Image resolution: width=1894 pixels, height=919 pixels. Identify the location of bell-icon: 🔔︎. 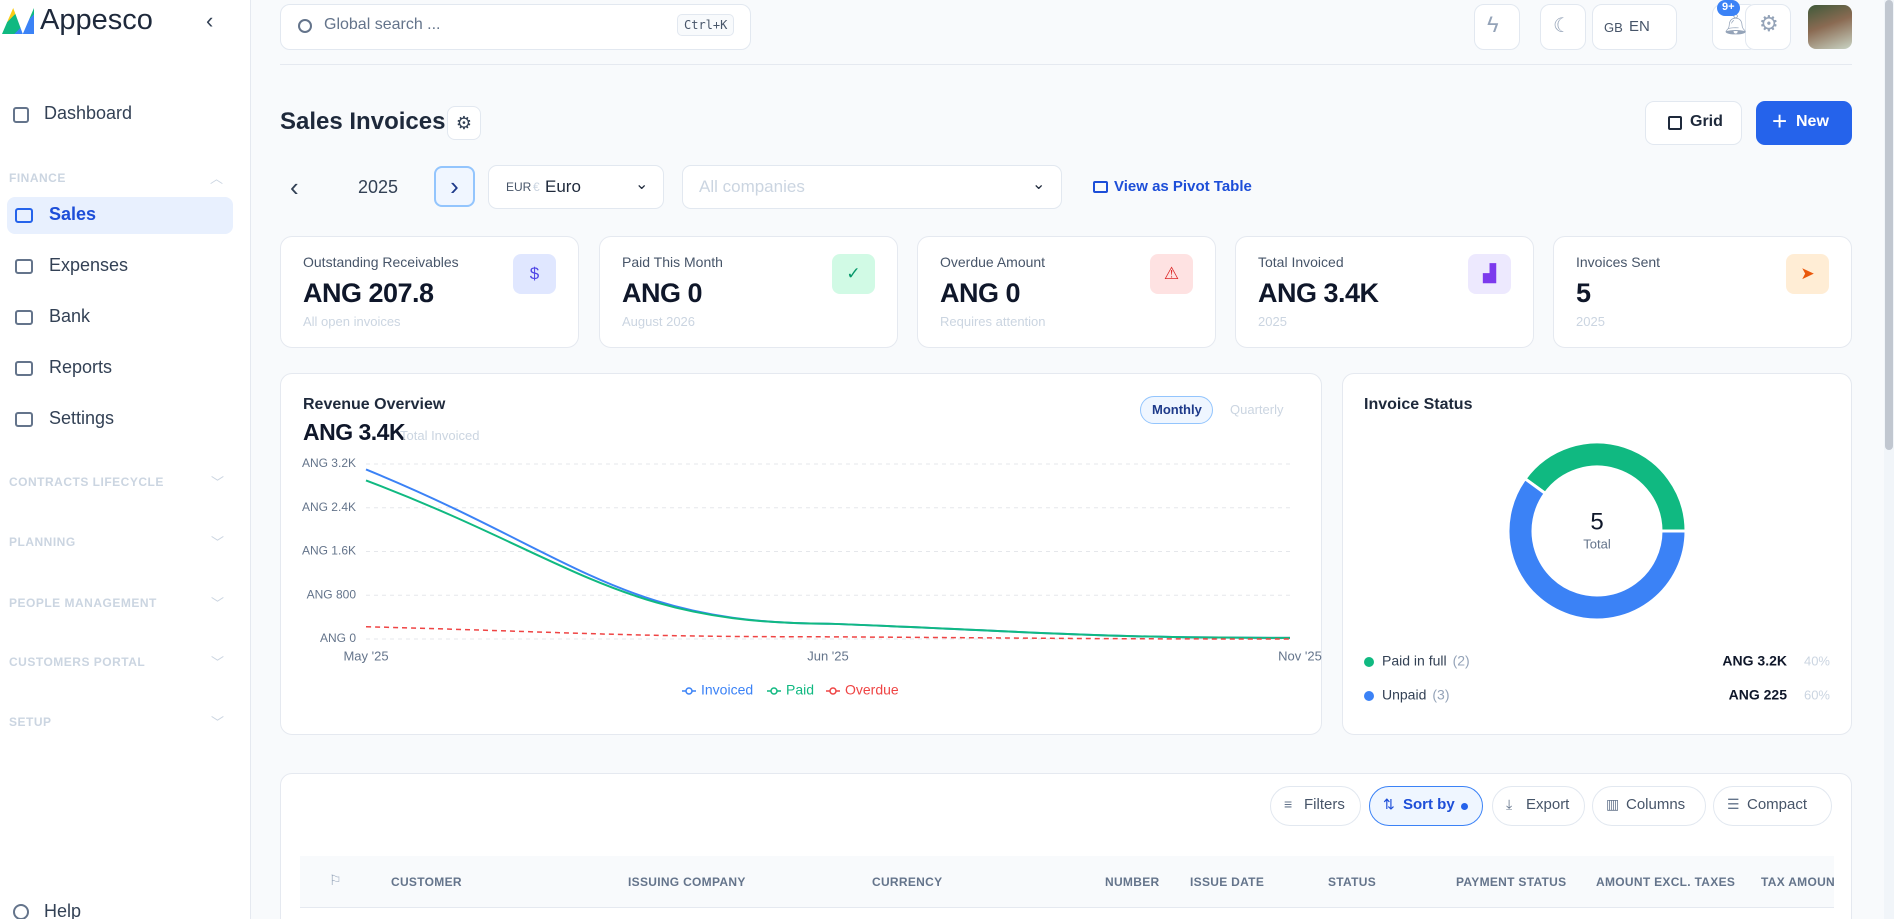
(1736, 25).